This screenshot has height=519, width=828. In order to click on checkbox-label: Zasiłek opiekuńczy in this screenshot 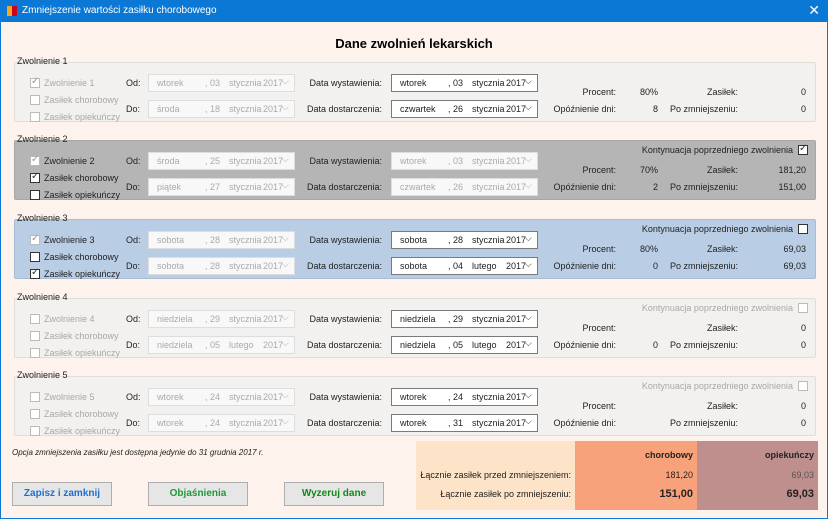, I will do `click(82, 195)`.